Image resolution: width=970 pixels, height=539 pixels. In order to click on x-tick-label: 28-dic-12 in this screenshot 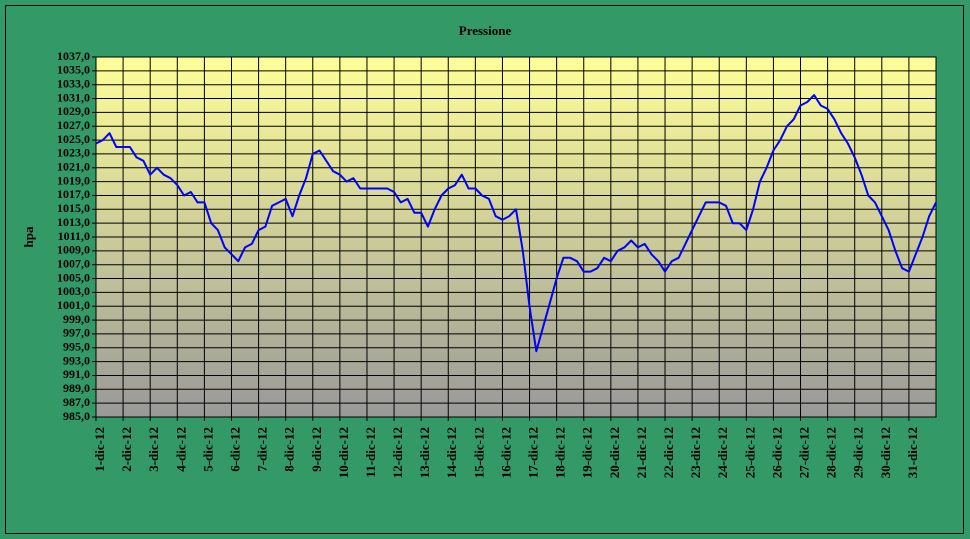, I will do `click(831, 452)`.